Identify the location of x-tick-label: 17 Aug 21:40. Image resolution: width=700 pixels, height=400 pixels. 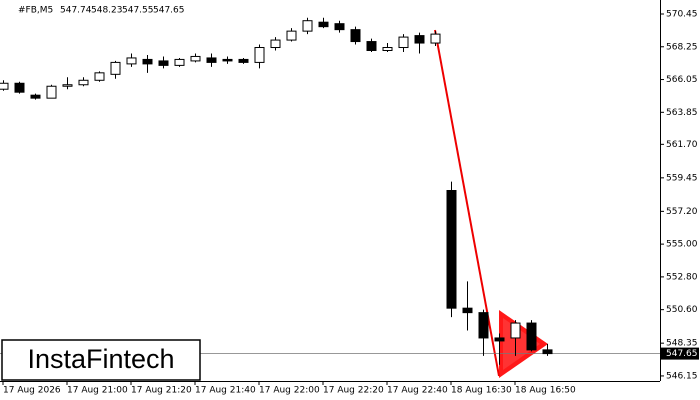
(225, 391).